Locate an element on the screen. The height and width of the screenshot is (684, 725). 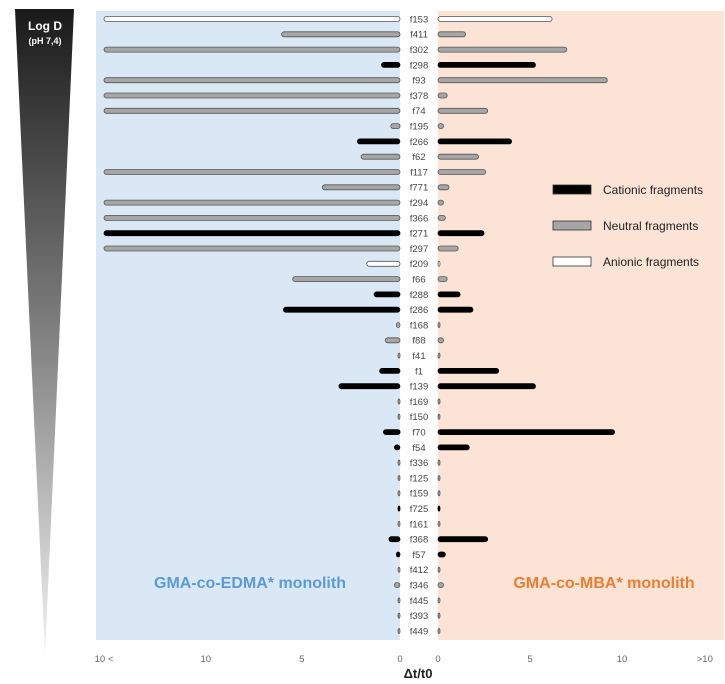
fragment-label: f286 is located at coordinates (419, 310).